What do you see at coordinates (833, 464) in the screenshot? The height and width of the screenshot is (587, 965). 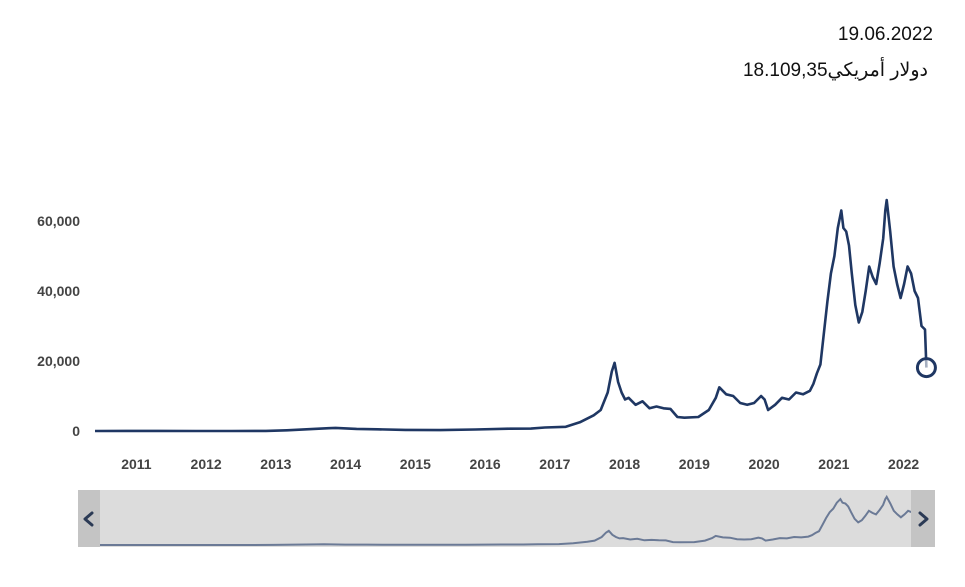 I see `x-tick-label: 2021` at bounding box center [833, 464].